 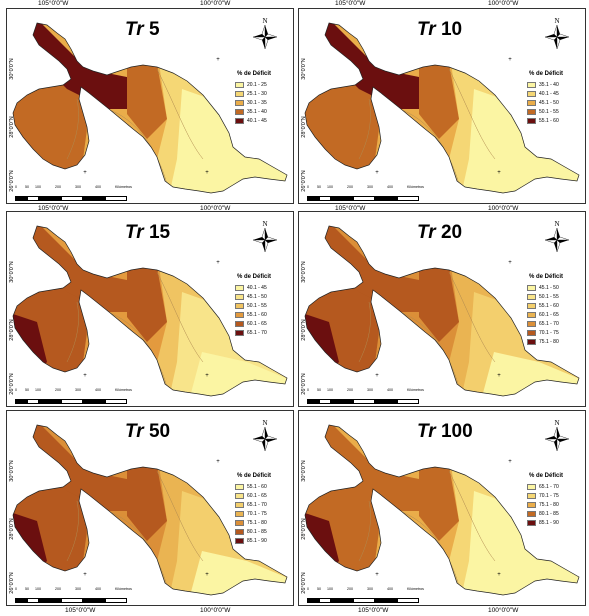 I want to click on legend-label: 60.1 - 65, so click(x=257, y=495).